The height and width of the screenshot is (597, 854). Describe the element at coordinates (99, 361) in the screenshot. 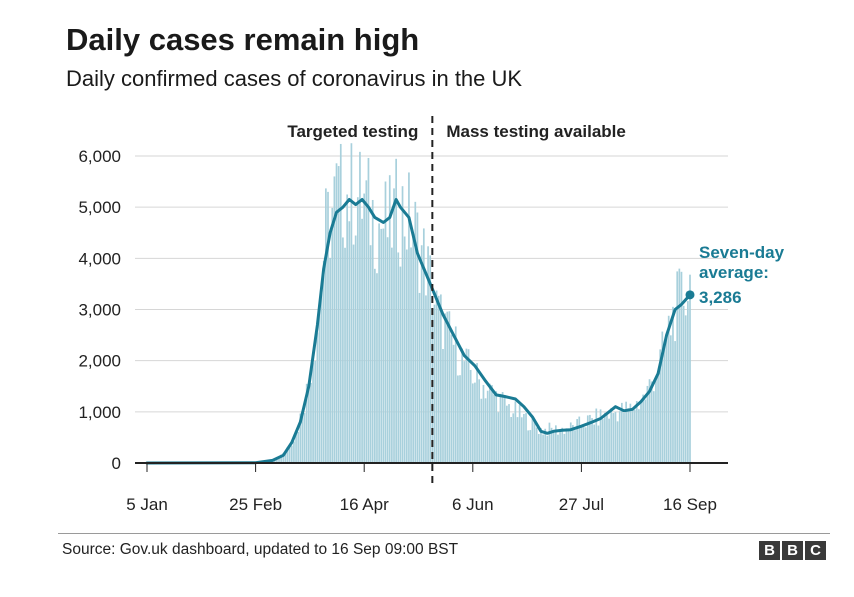

I see `y-tick-label: 2,000` at that location.